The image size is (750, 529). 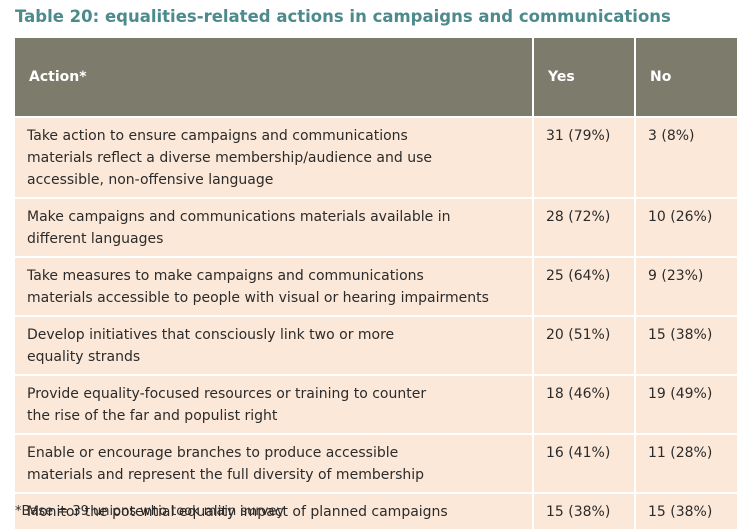 I want to click on no-cell: 11 (28%), so click(x=686, y=463).